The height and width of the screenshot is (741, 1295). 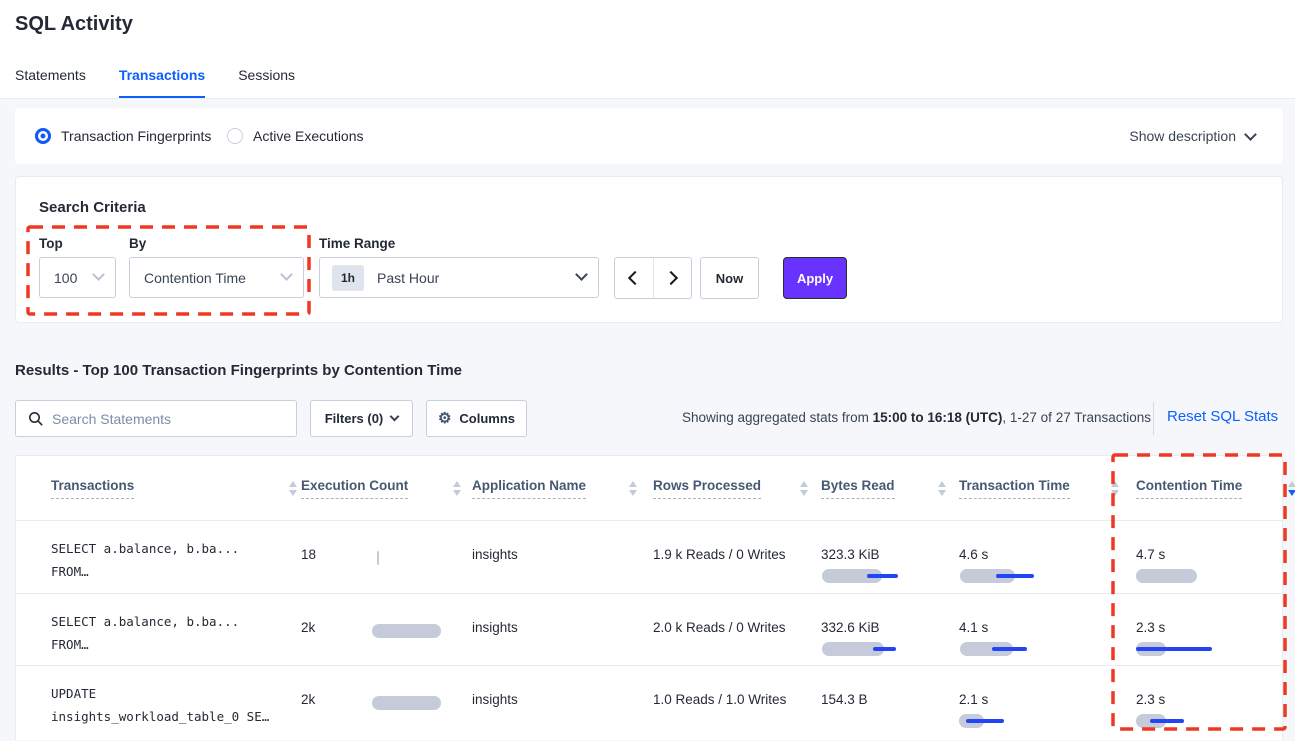 I want to click on sort-icon-active-desc, so click(x=1291, y=488).